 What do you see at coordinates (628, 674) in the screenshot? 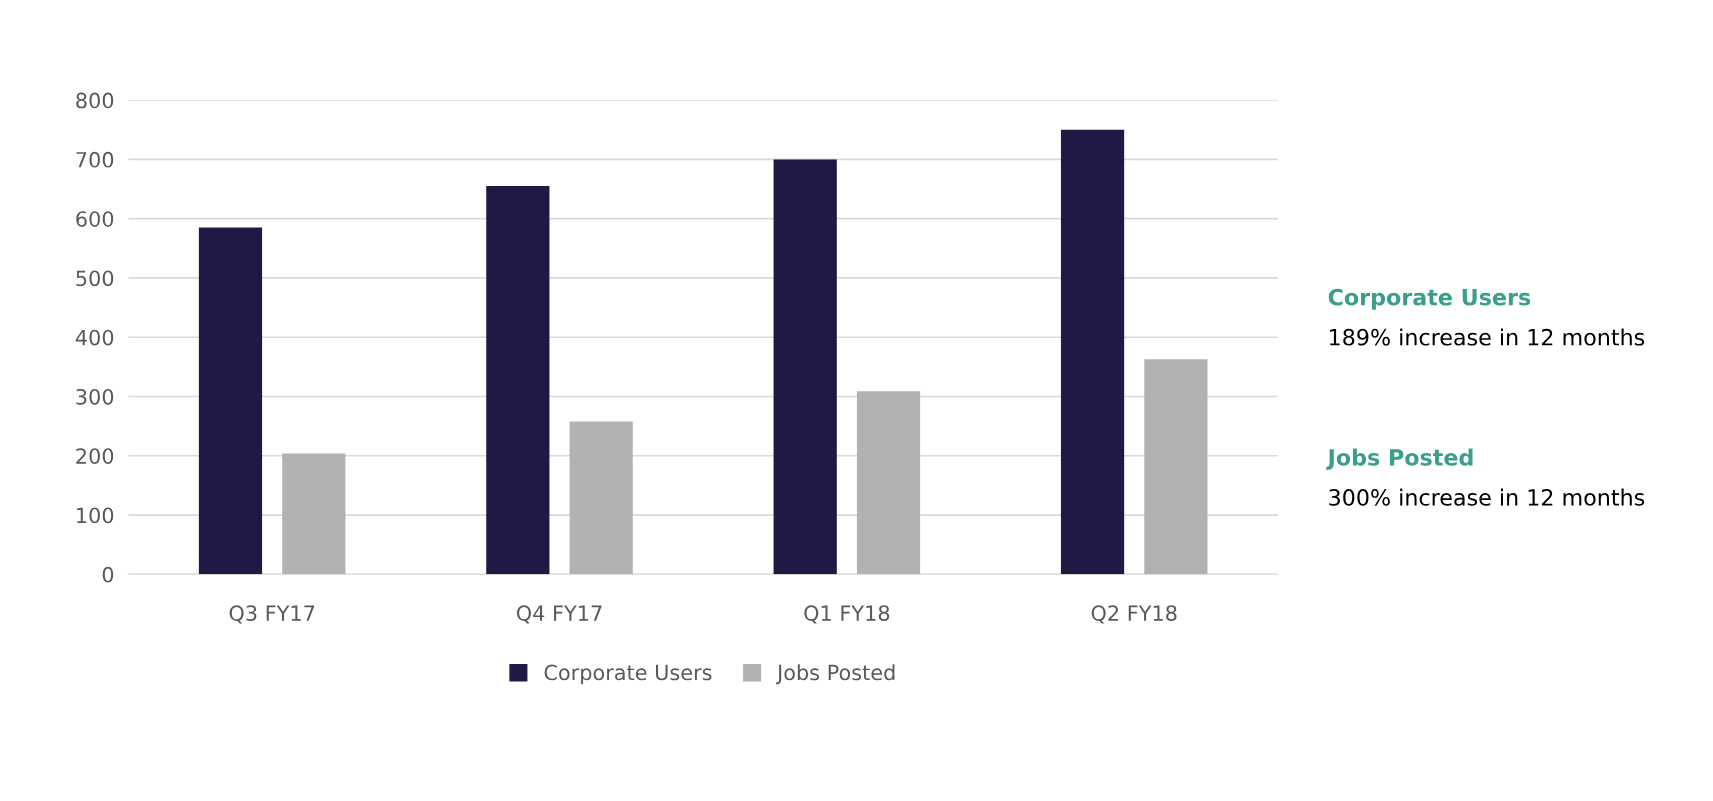
I see `legend-label: Corporate Users` at bounding box center [628, 674].